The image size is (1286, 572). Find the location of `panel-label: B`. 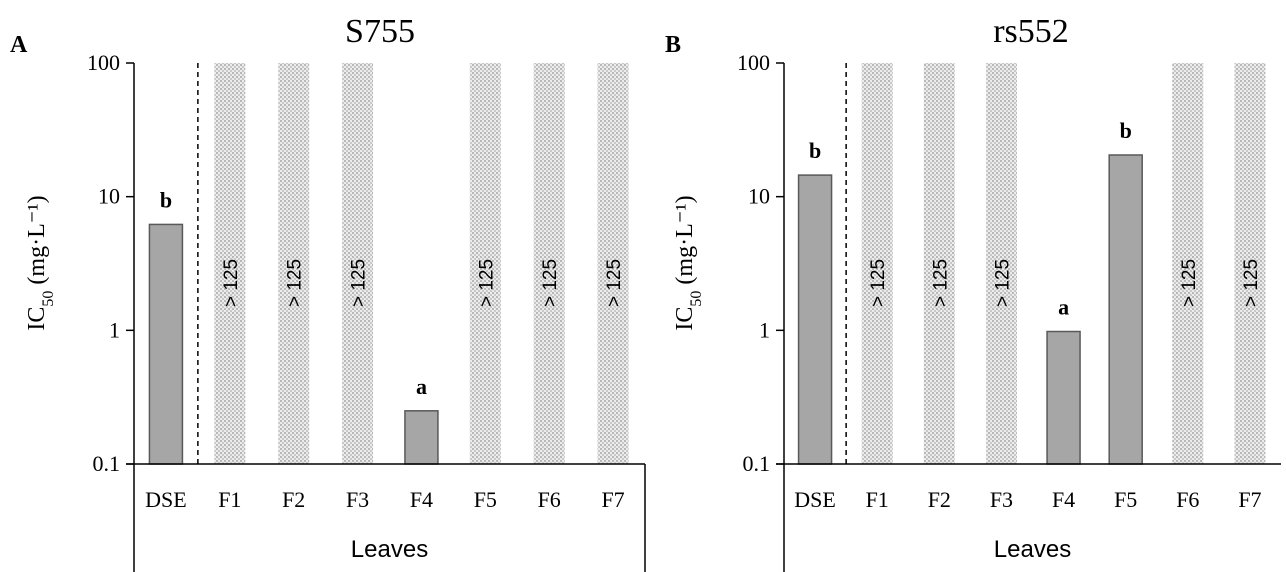

panel-label: B is located at coordinates (673, 45).